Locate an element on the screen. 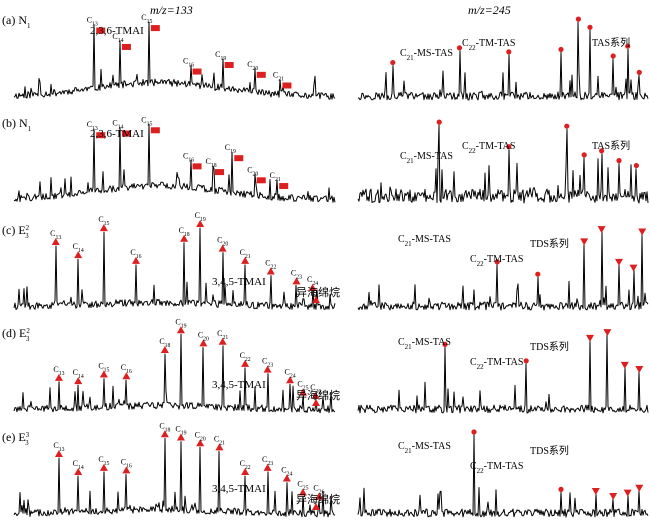 The height and width of the screenshot is (521, 650). peak-label: C26 is located at coordinates (315, 389).